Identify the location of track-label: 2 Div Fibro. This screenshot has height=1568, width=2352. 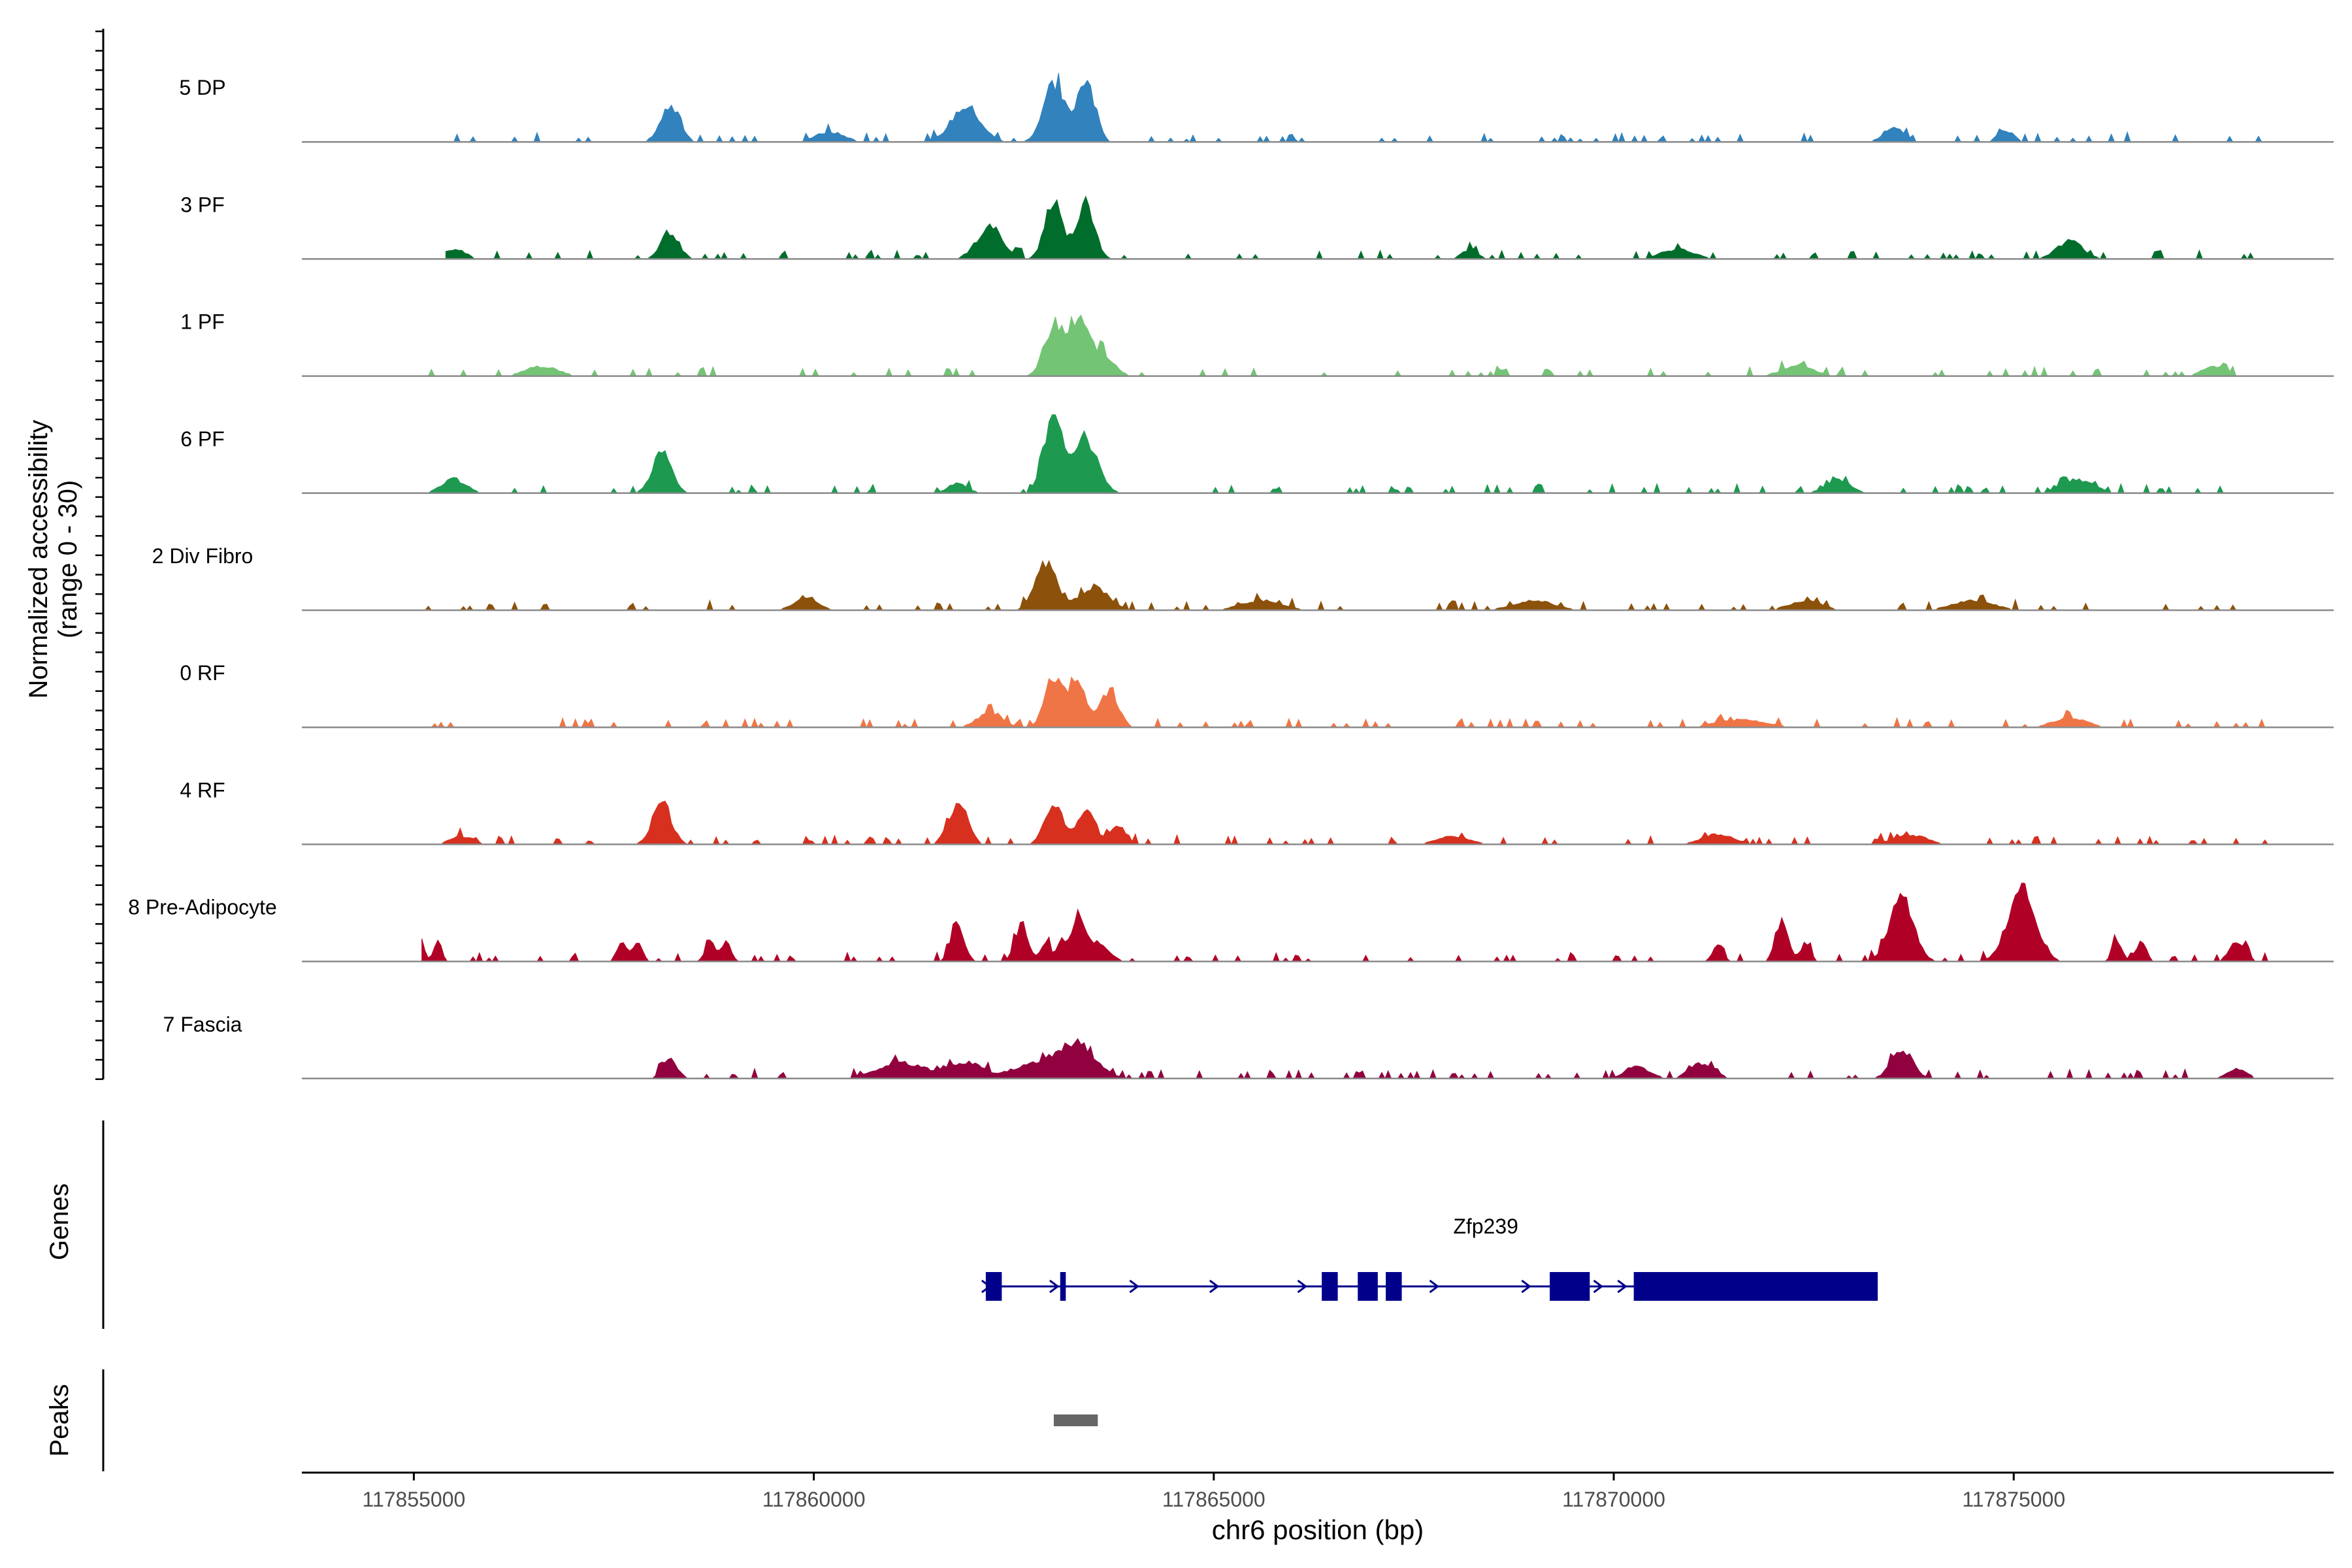
(202, 556).